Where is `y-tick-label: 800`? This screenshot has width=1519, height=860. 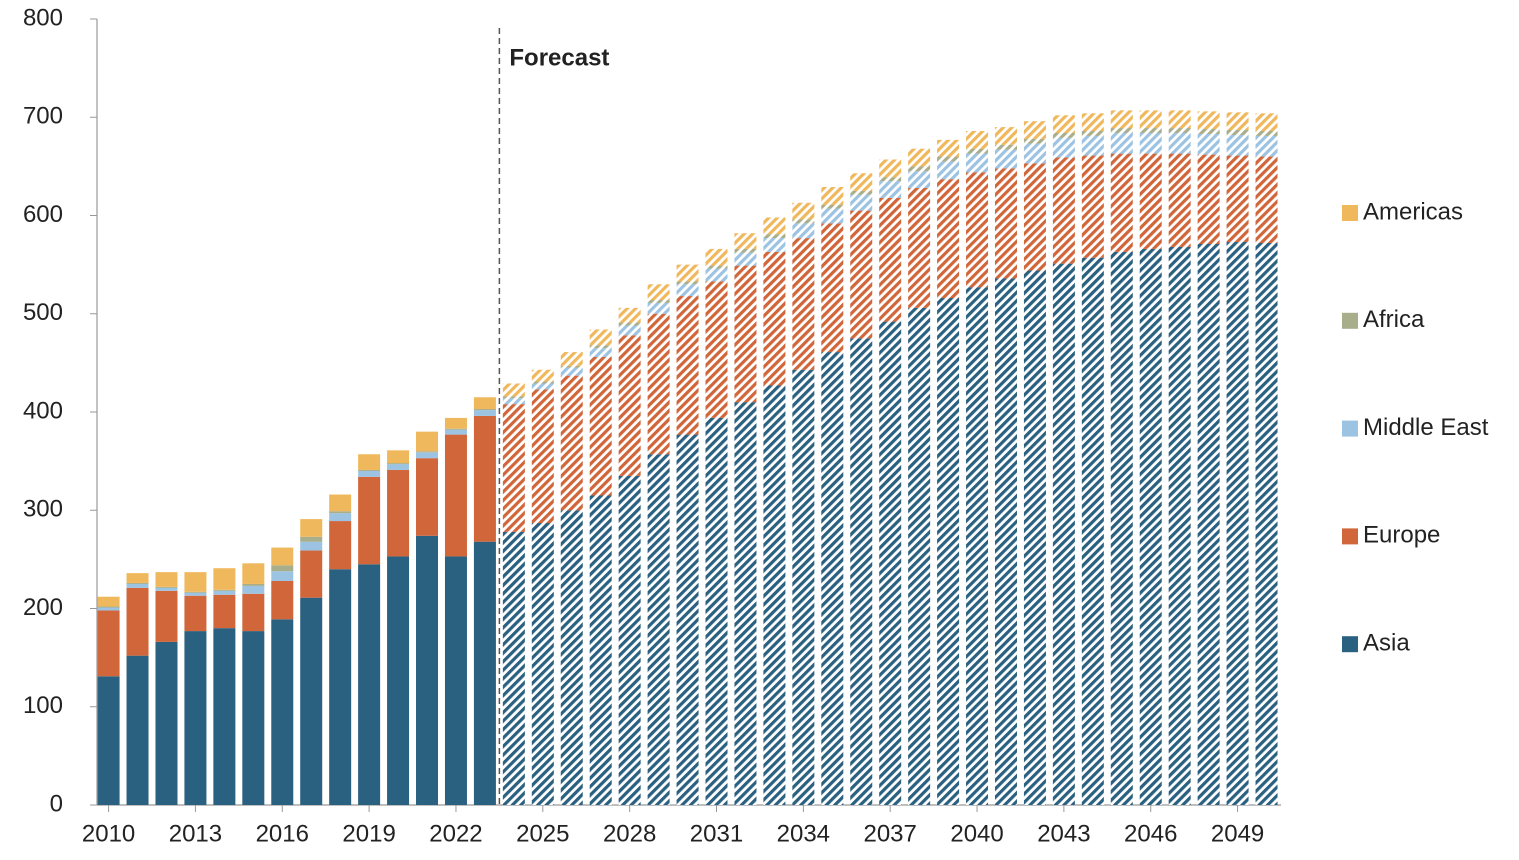
y-tick-label: 800 is located at coordinates (43, 17).